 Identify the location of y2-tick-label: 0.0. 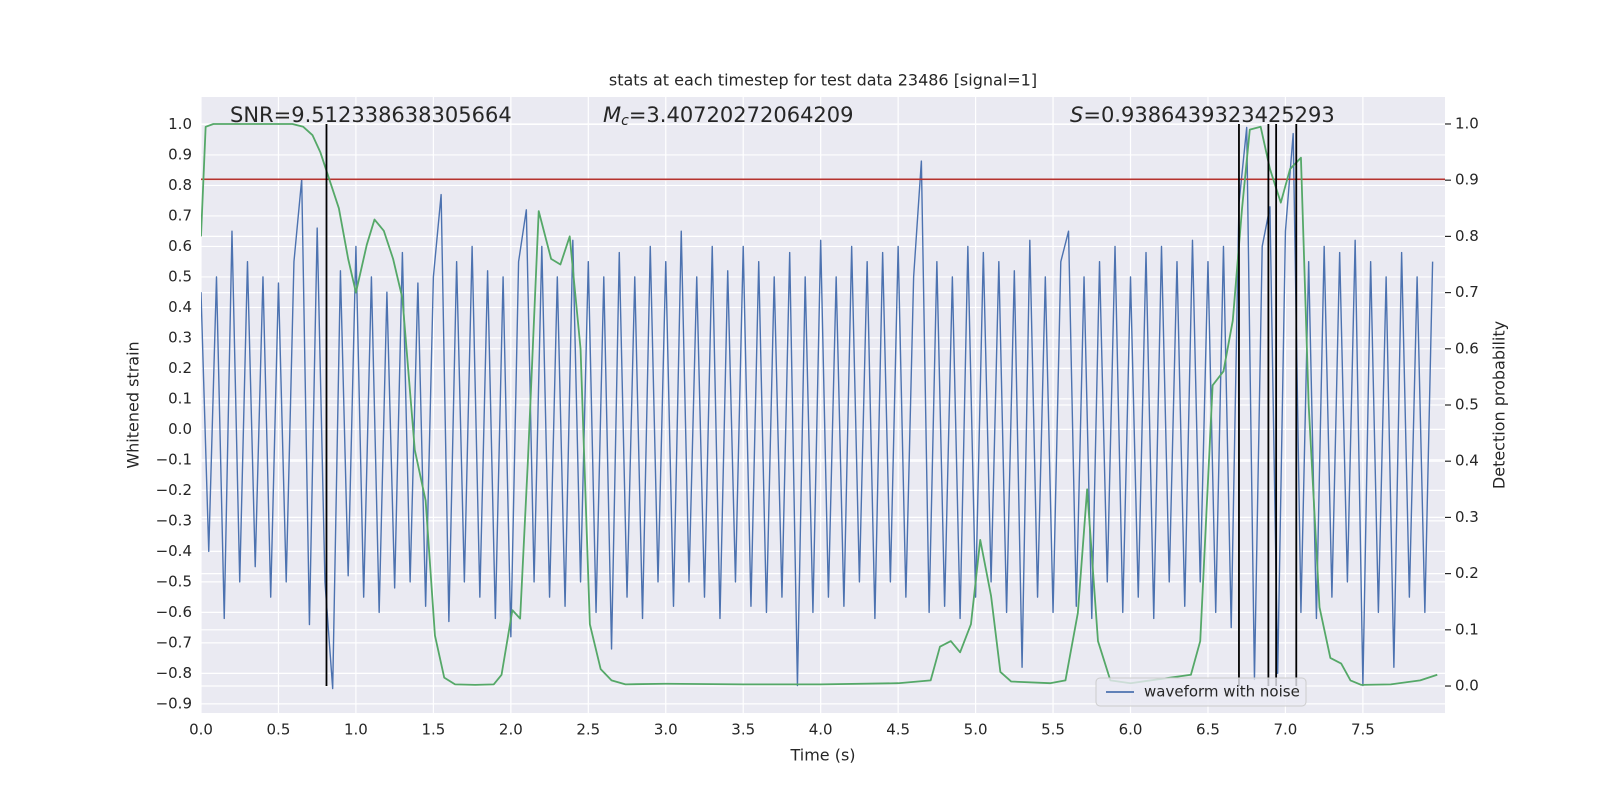
(1467, 686).